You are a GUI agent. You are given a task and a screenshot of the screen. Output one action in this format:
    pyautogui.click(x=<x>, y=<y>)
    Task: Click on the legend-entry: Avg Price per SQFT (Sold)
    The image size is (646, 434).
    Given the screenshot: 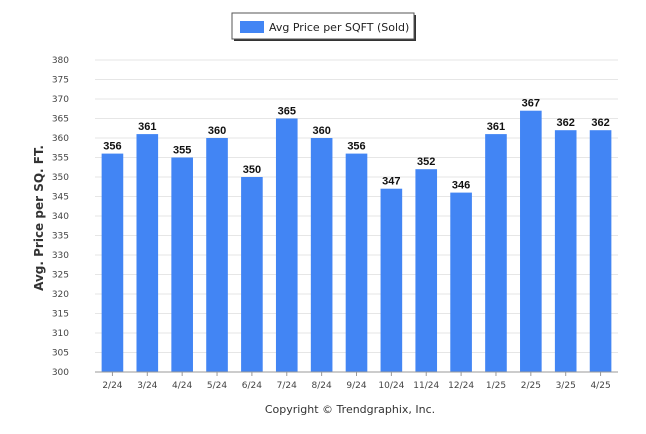 What is the action you would take?
    pyautogui.click(x=339, y=27)
    